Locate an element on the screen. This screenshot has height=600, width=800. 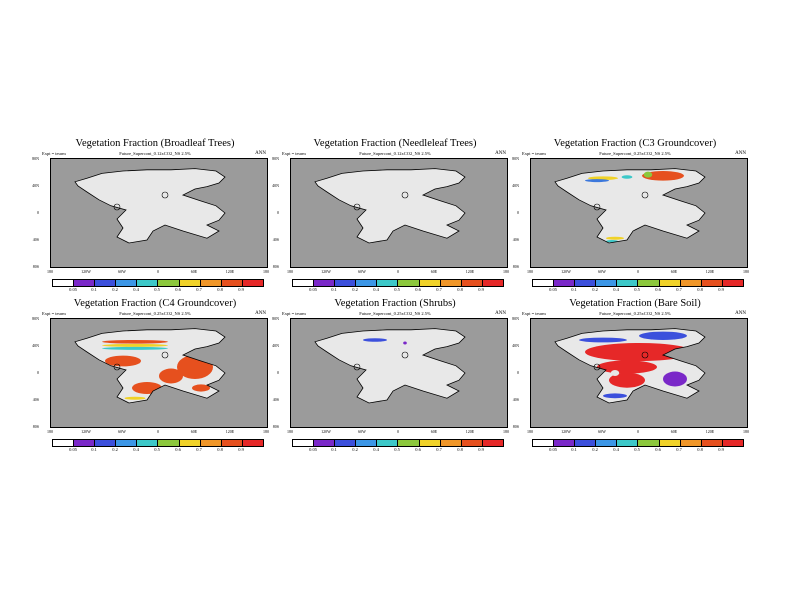
colorbar-label: 0.5 is located at coordinates (397, 449).